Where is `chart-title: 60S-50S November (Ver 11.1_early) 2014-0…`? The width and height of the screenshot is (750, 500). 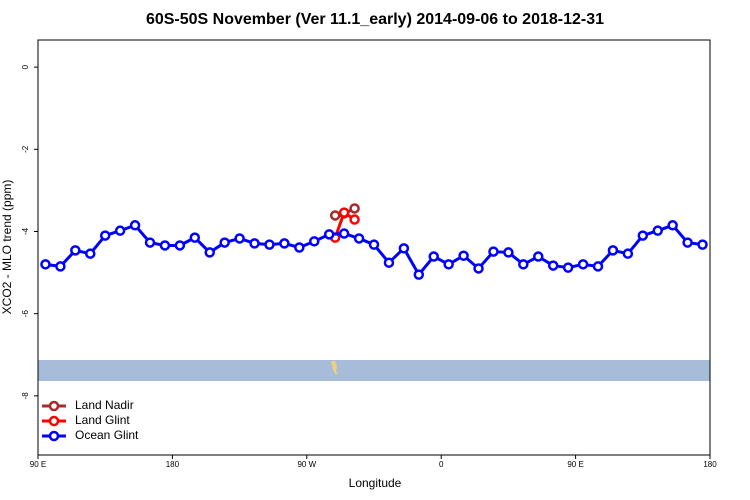 chart-title: 60S-50S November (Ver 11.1_early) 2014-0… is located at coordinates (375, 19).